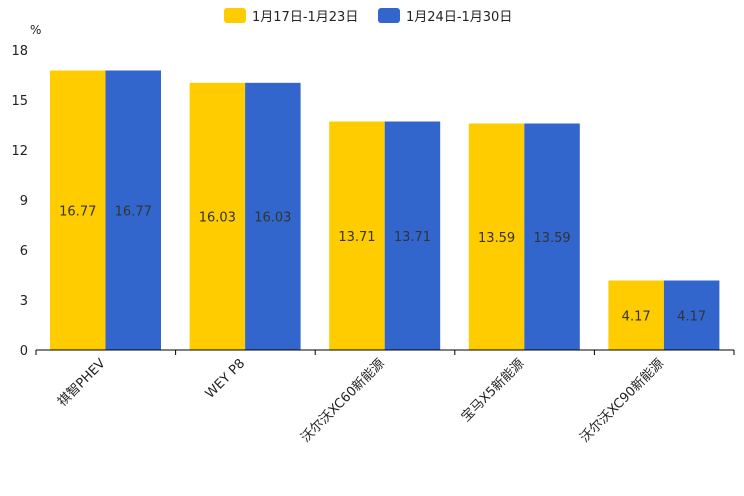 This screenshot has width=744, height=496. Describe the element at coordinates (24, 201) in the screenshot. I see `y-tick-label: 9` at that location.